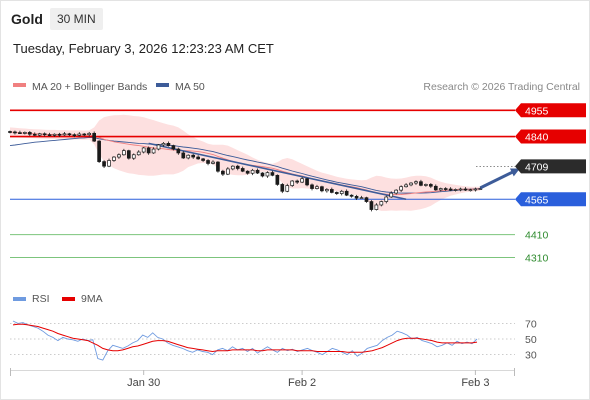 This screenshot has height=400, width=590. Describe the element at coordinates (475, 383) in the screenshot. I see `x-tick-label: Feb 3` at that location.